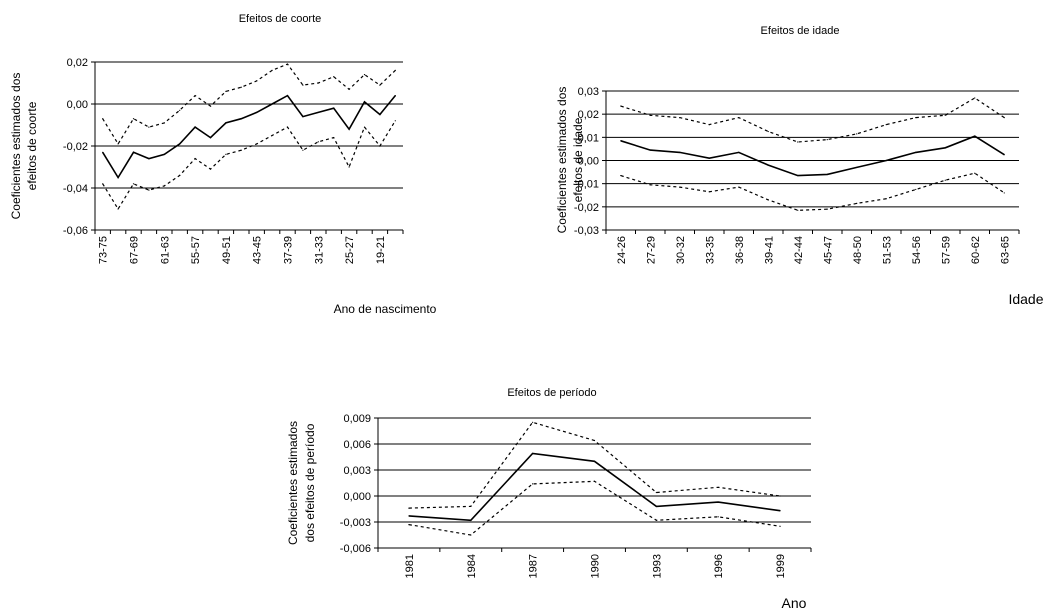 The image size is (1047, 615). What do you see at coordinates (719, 566) in the screenshot?
I see `period-x-tick-label: 1996` at bounding box center [719, 566].